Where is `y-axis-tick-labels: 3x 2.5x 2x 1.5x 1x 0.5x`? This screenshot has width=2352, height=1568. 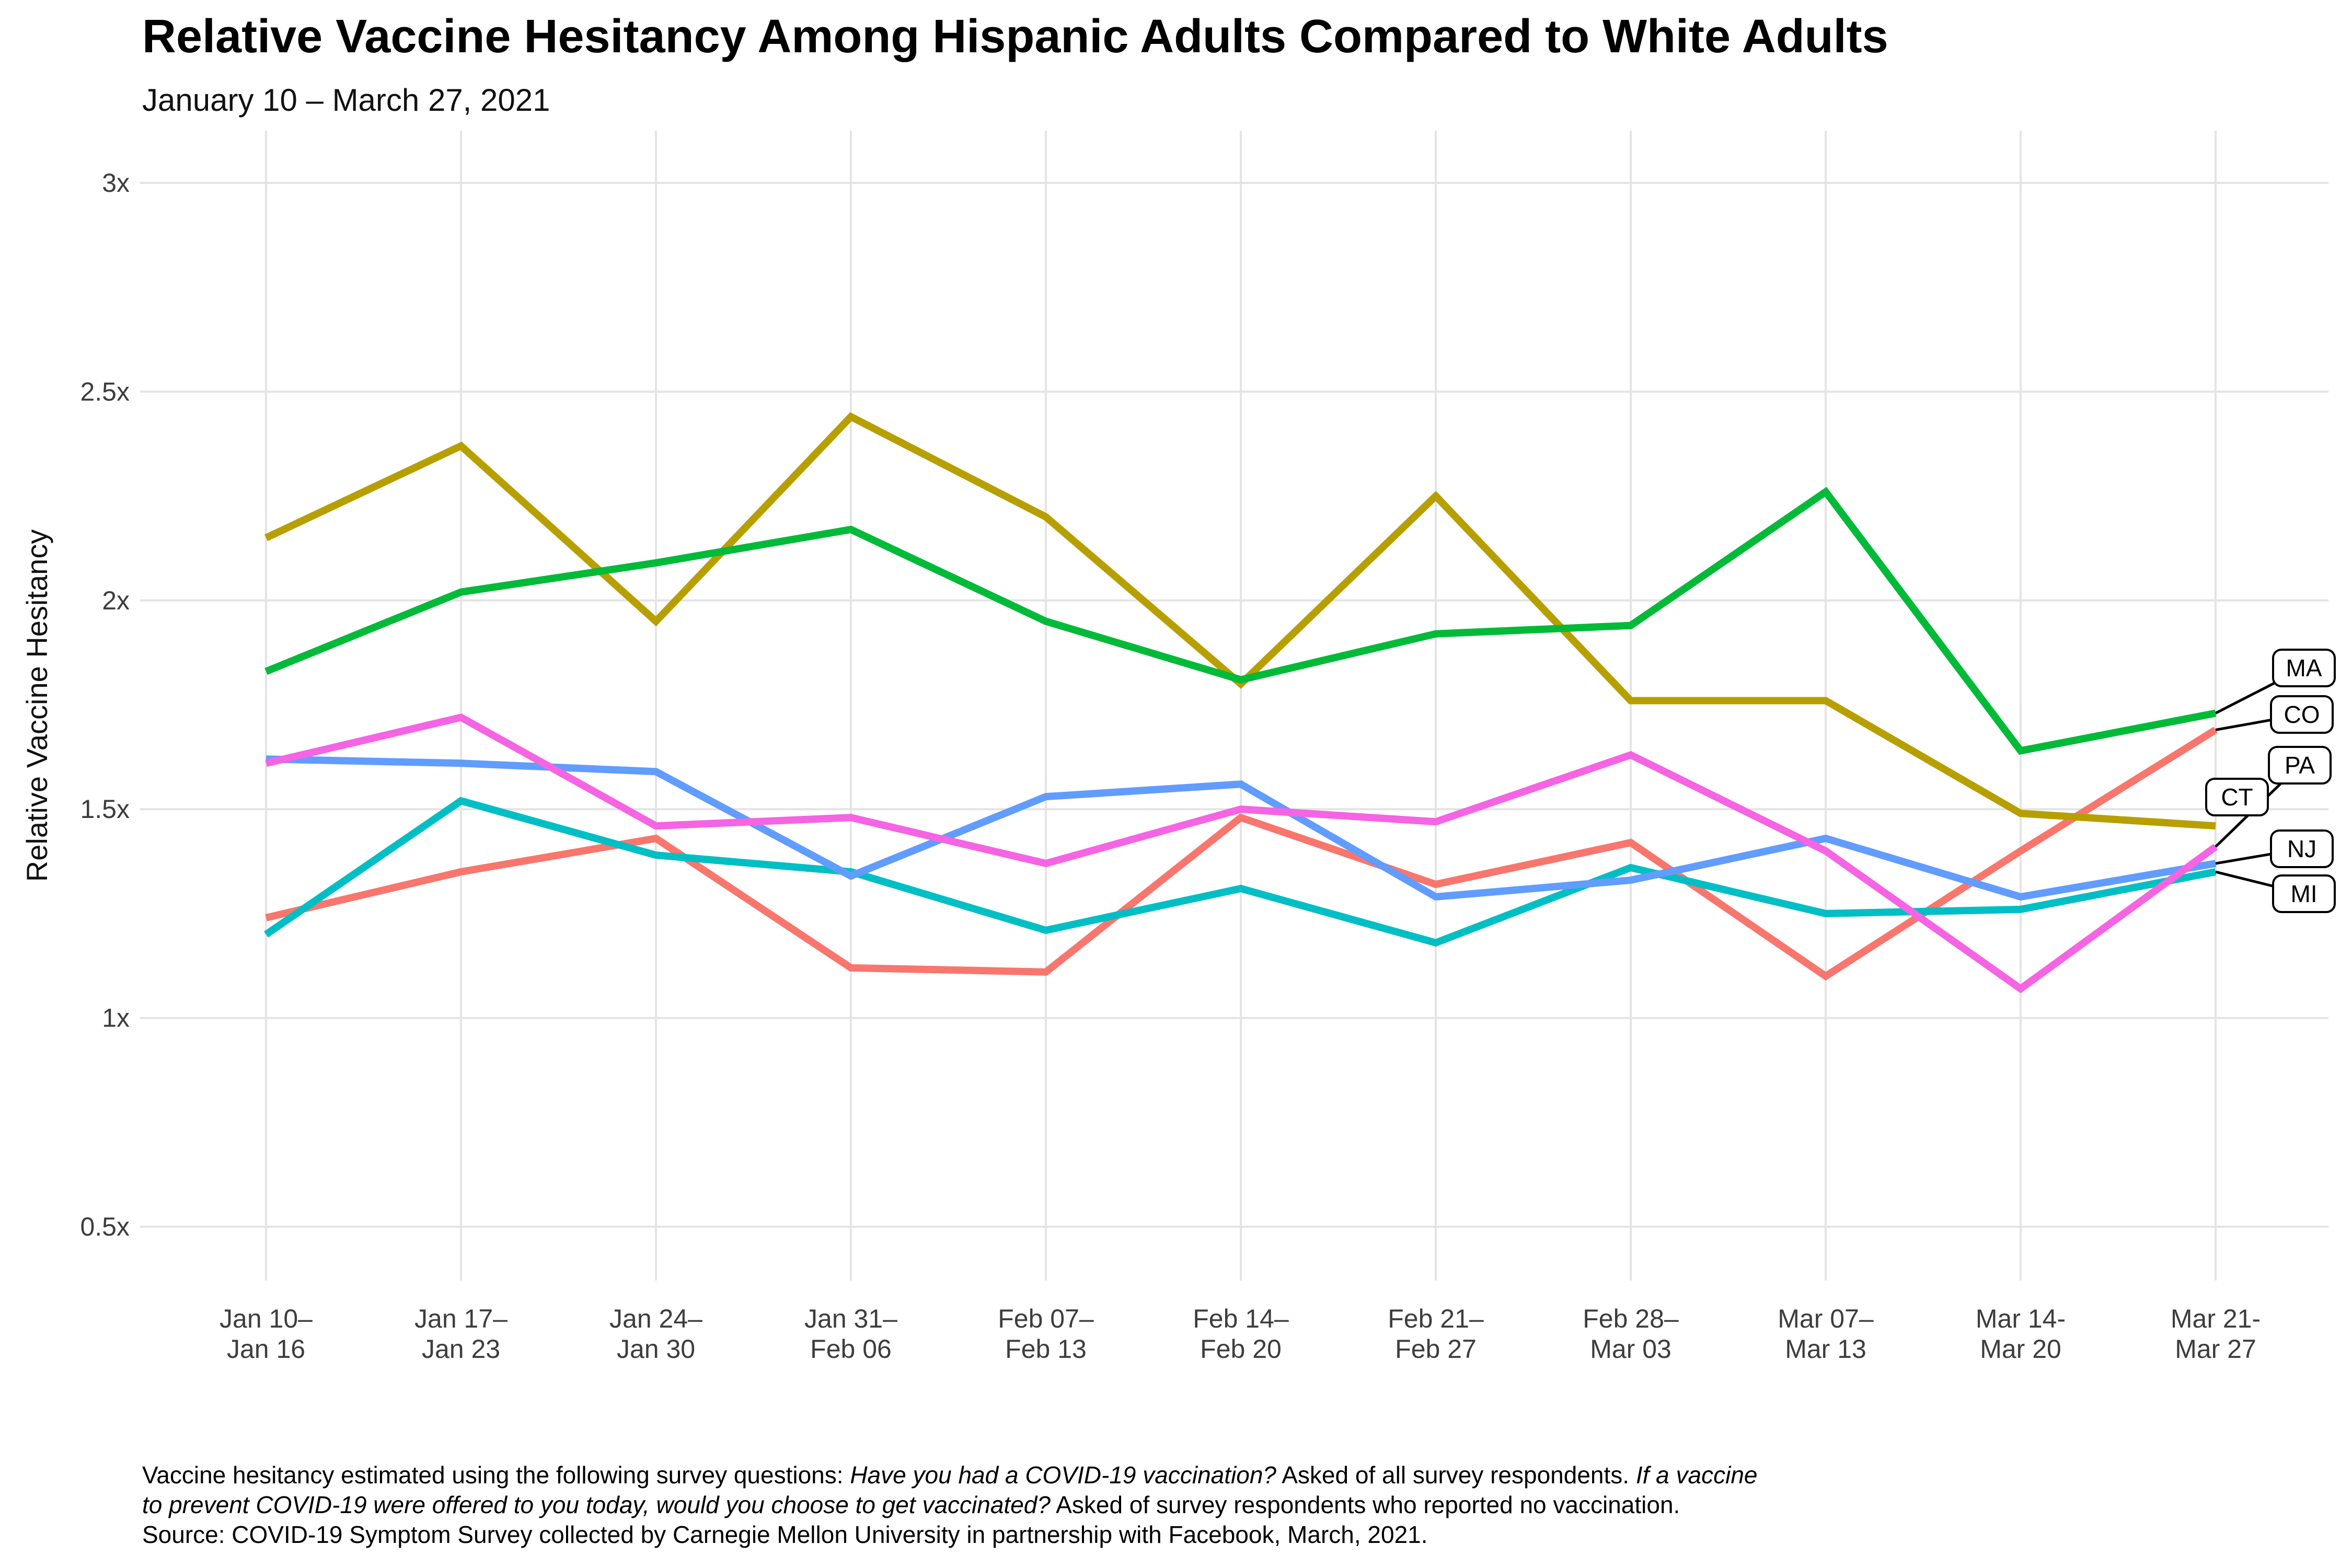
y-axis-tick-labels: 3x 2.5x 2x 1.5x 1x 0.5x is located at coordinates (105, 704).